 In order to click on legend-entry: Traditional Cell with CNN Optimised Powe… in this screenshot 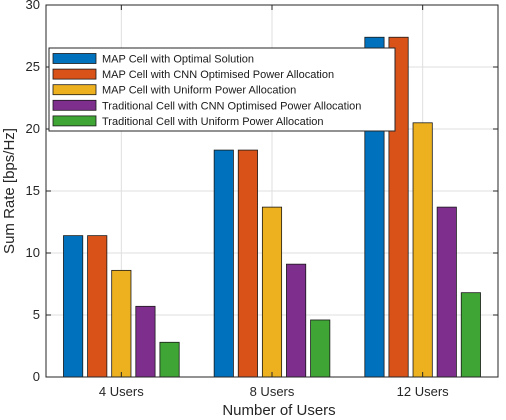, I will do `click(231, 106)`.